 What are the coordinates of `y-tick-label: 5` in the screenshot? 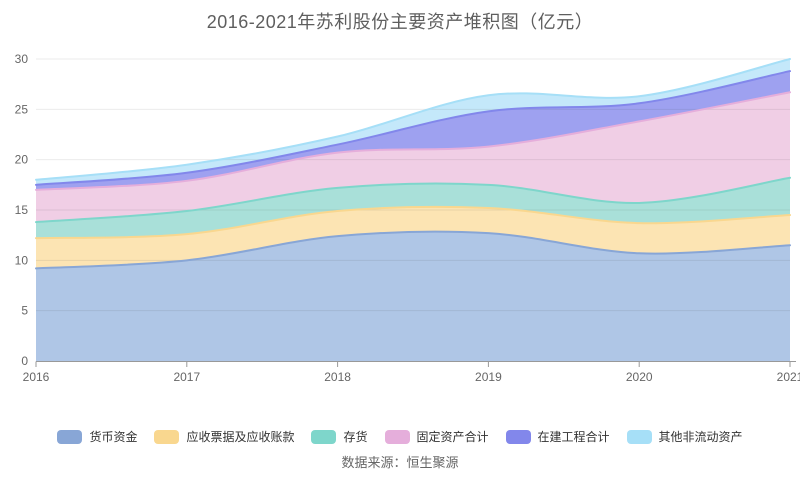 It's located at (24, 311).